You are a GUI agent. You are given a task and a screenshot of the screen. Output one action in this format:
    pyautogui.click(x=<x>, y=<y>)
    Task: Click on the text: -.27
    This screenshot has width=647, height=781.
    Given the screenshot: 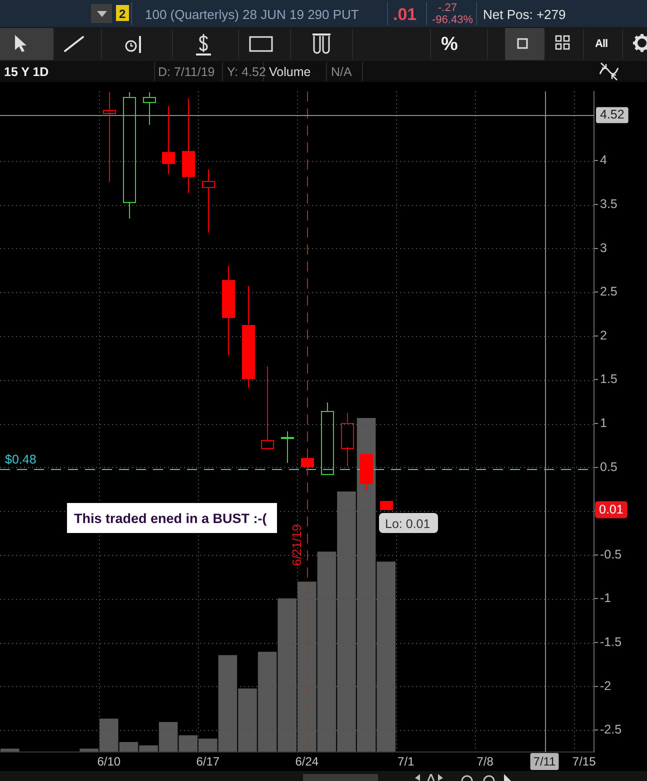 What is the action you would take?
    pyautogui.click(x=447, y=8)
    